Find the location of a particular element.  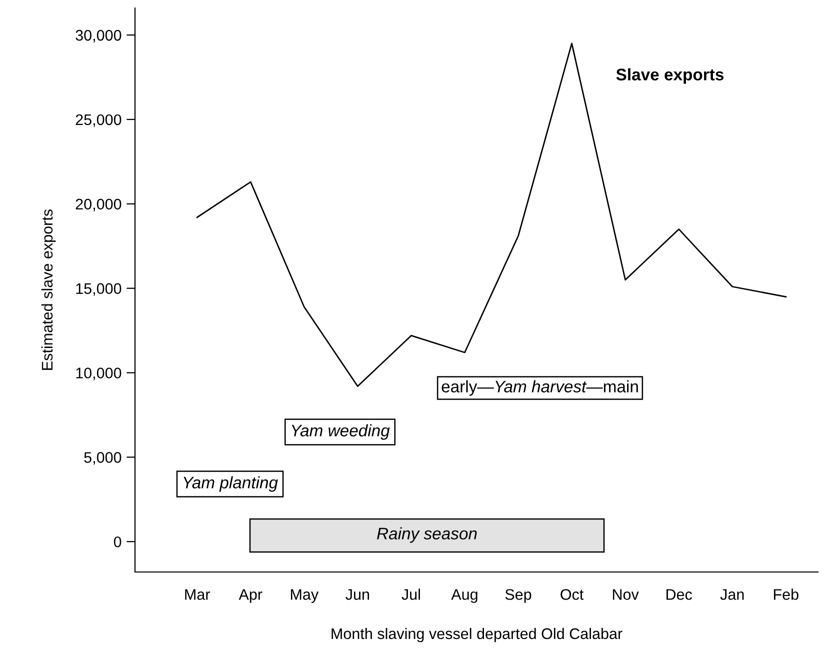

x-tick-label: Apr is located at coordinates (250, 596).